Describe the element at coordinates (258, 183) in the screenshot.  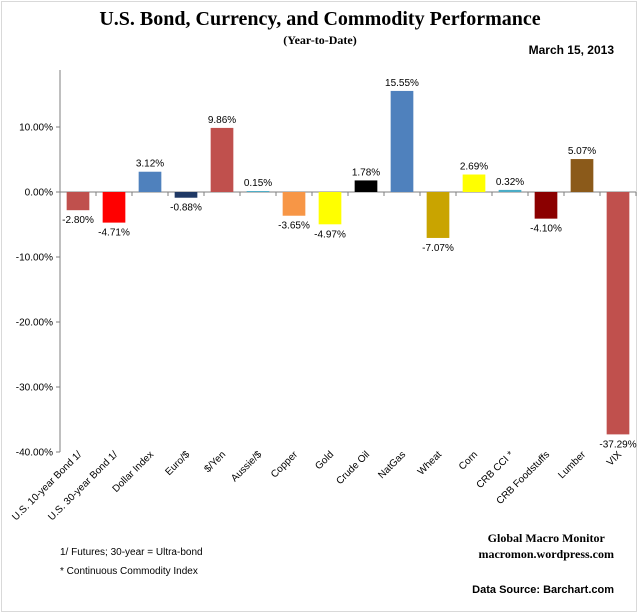
I see `data-label: 0.15%` at that location.